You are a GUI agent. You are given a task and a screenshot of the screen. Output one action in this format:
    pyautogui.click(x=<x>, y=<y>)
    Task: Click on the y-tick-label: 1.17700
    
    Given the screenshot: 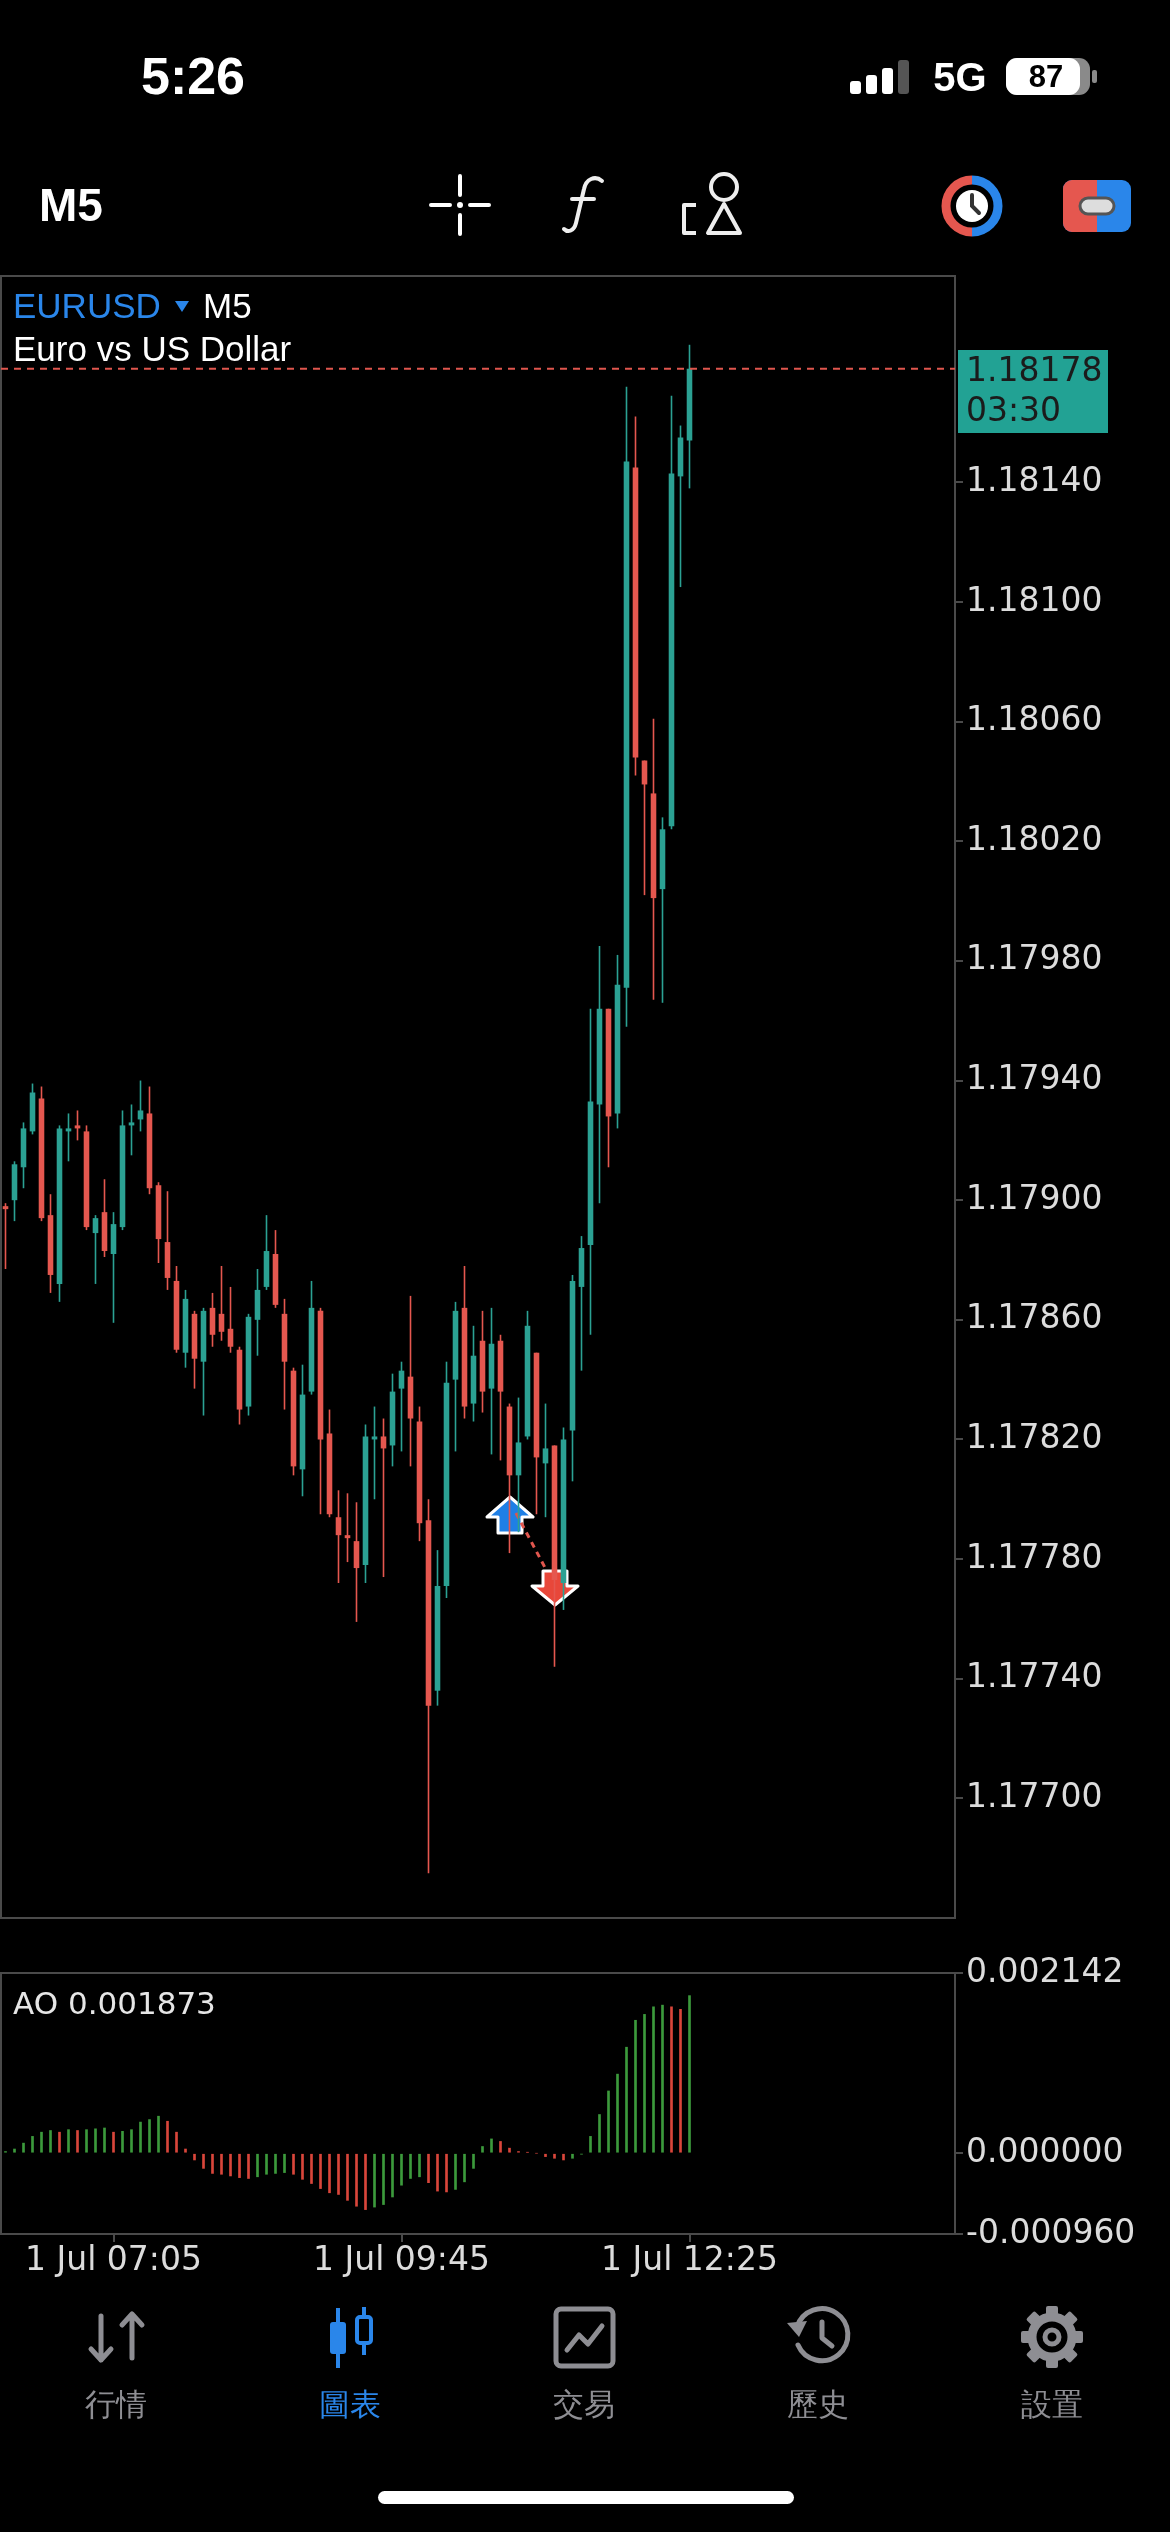 What is the action you would take?
    pyautogui.click(x=1034, y=1795)
    